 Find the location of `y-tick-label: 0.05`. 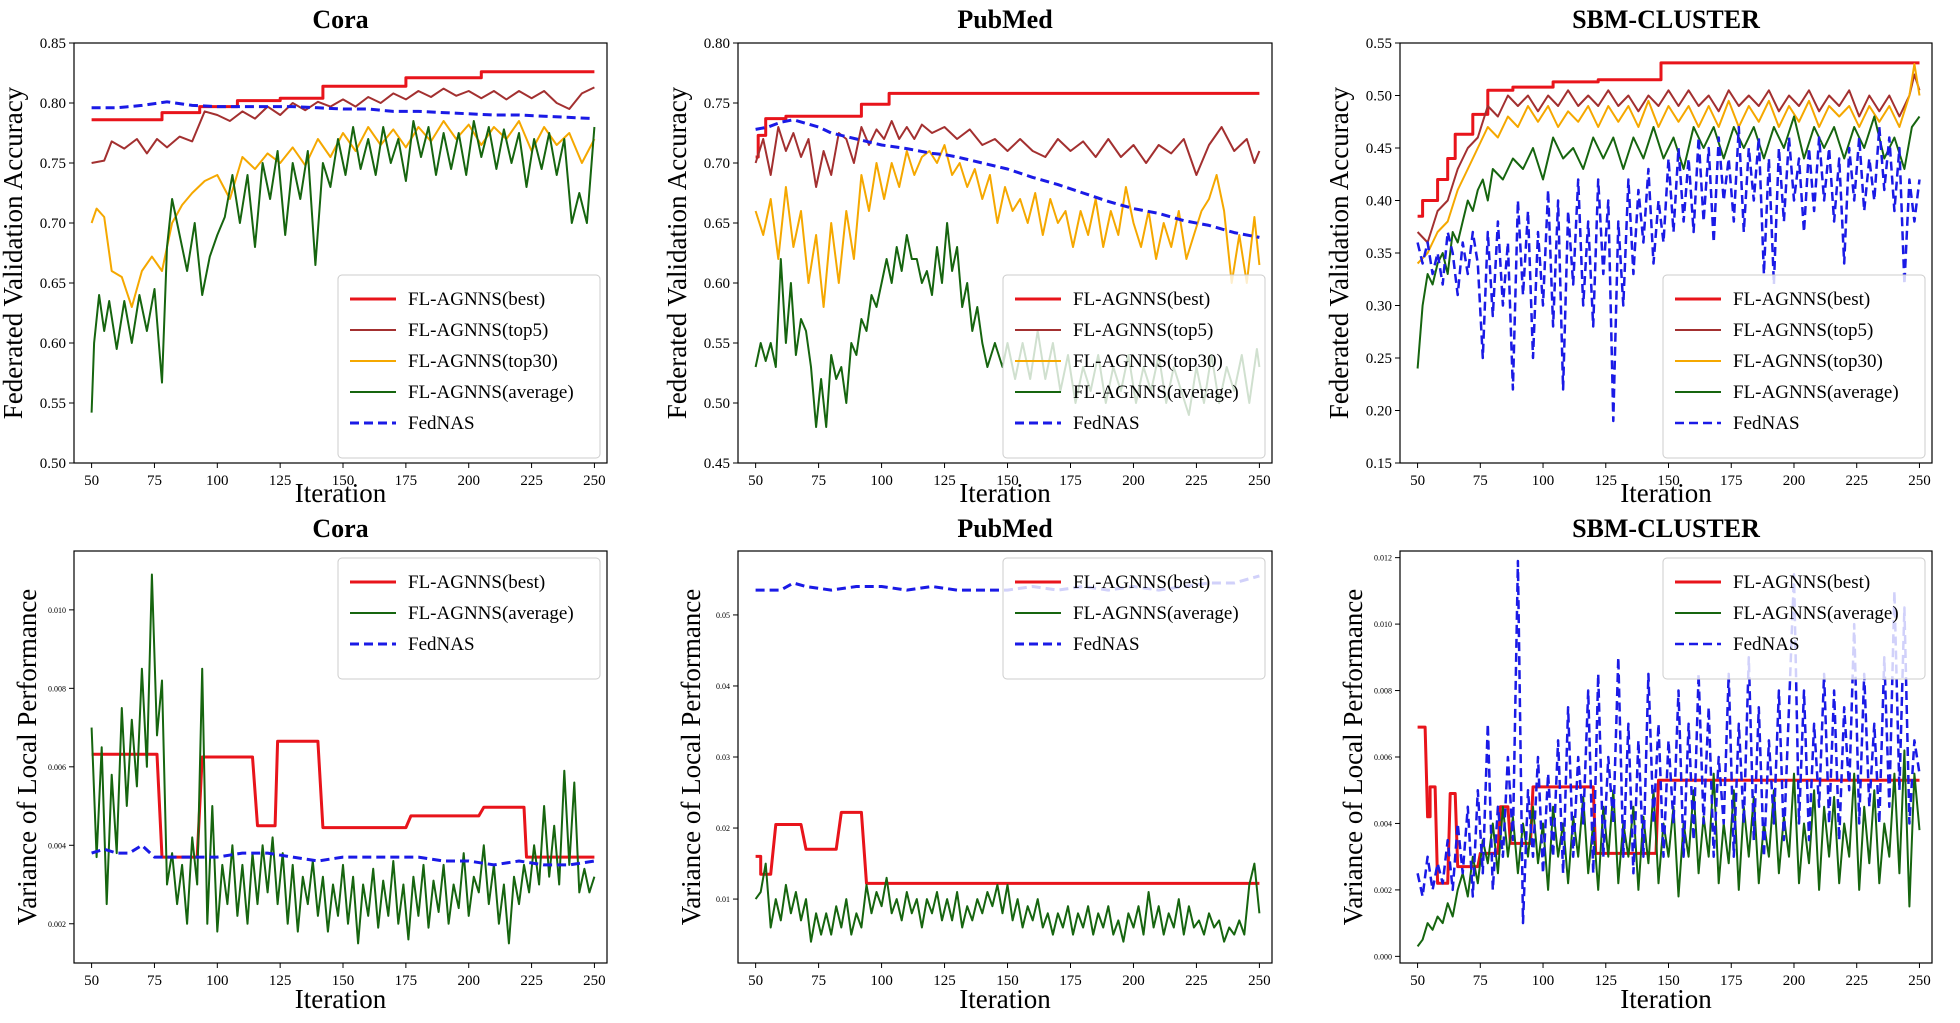

y-tick-label: 0.05 is located at coordinates (723, 615).